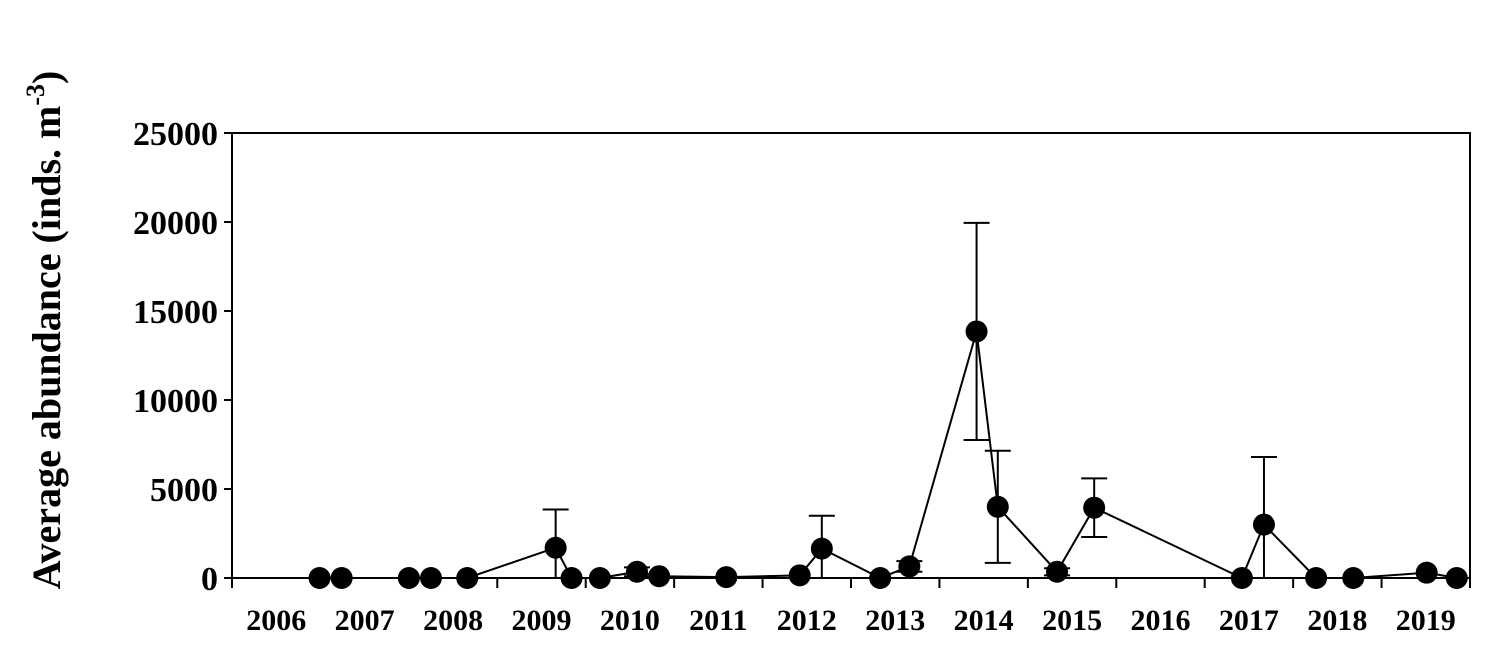 The width and height of the screenshot is (1496, 661). I want to click on x-tick-label: 2018, so click(1337, 620).